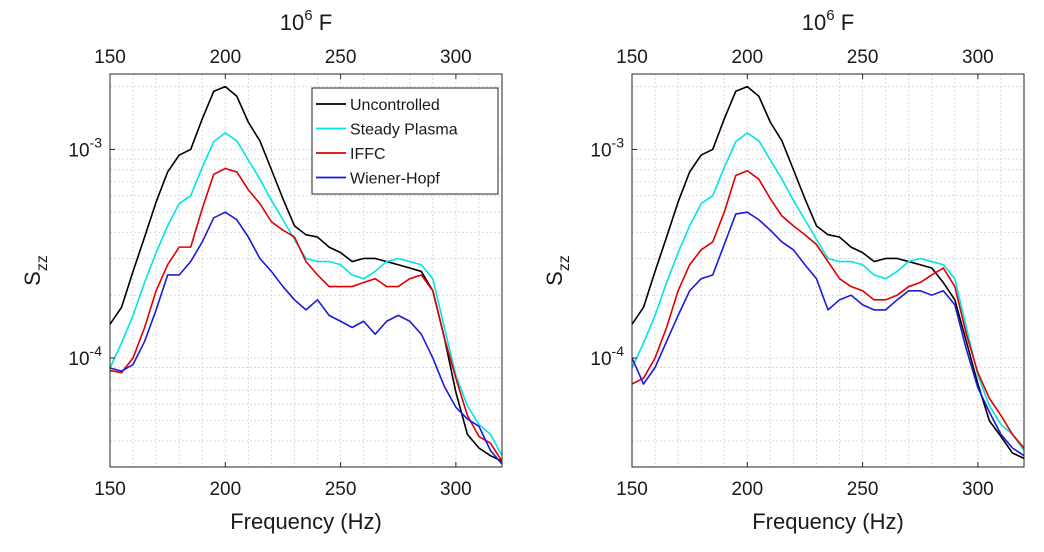  I want to click on legend-entry: Uncontrolled, so click(395, 105).